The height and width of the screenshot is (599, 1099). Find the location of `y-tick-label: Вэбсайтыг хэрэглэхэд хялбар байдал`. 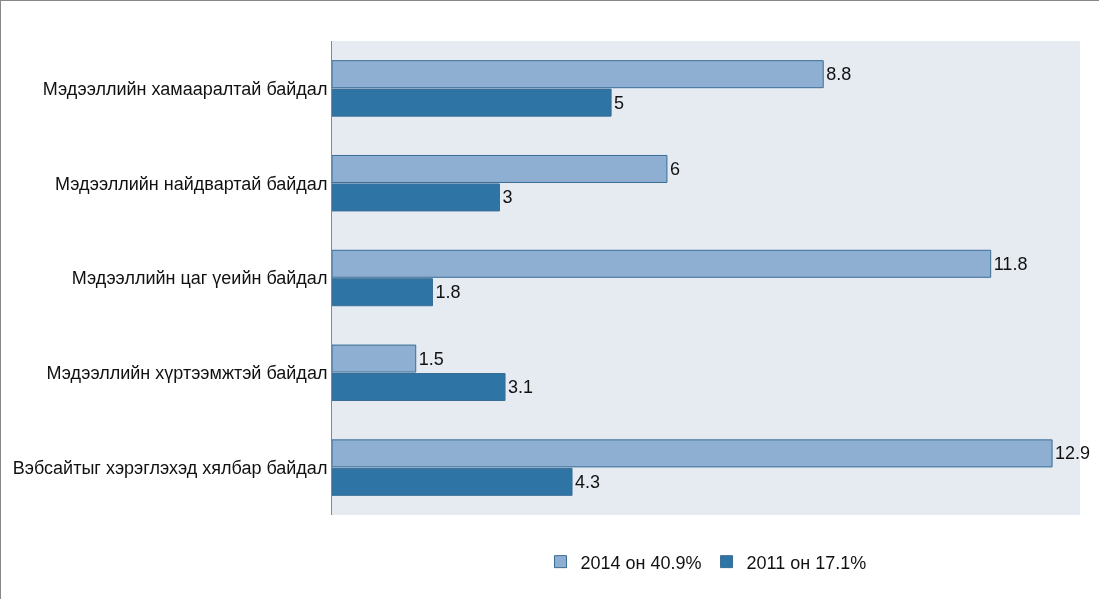

y-tick-label: Вэбсайтыг хэрэглэхэд хялбар байдал is located at coordinates (170, 467).